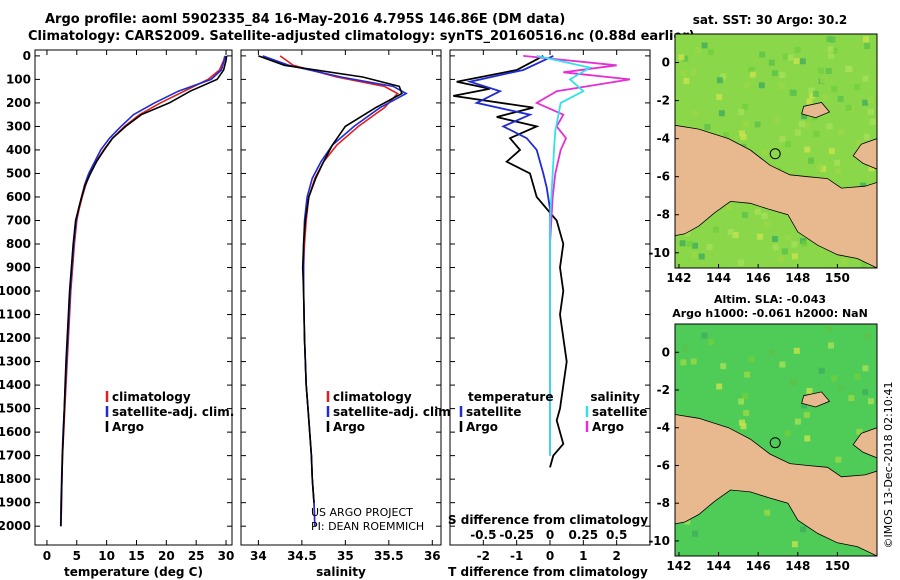 Image resolution: width=900 pixels, height=580 pixels. I want to click on y-tick-label-depth: 1800, so click(15, 479).